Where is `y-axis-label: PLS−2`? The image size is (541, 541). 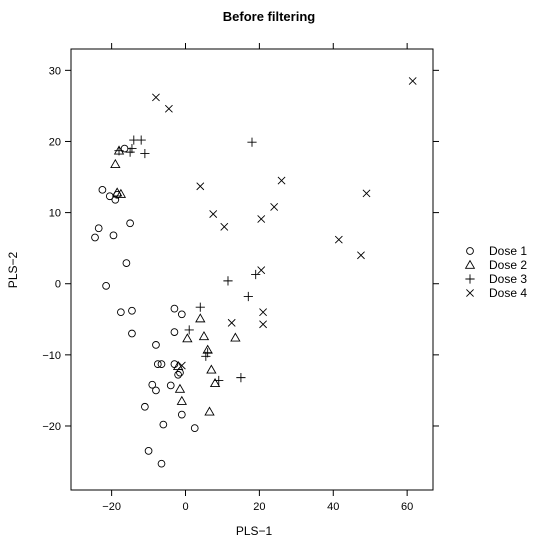 y-axis-label: PLS−2 is located at coordinates (13, 269).